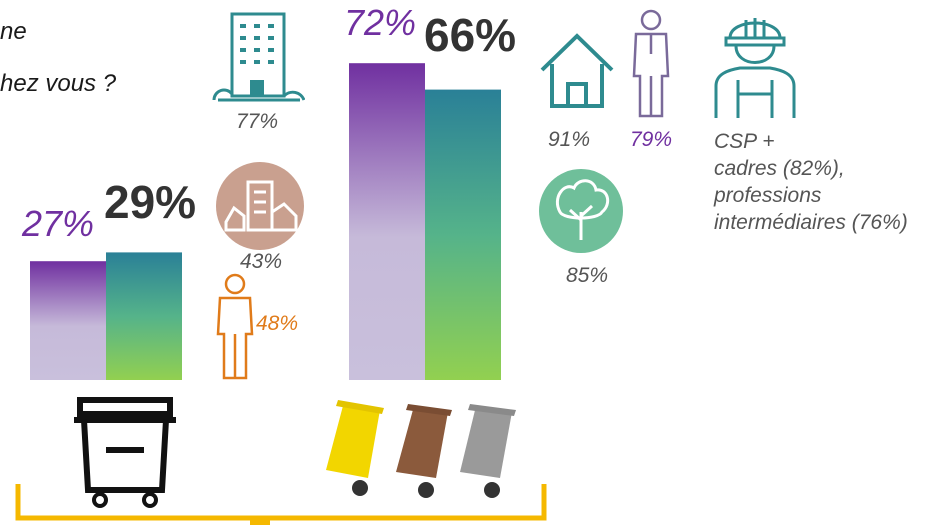  I want to click on old-building-icon, so click(260, 206).